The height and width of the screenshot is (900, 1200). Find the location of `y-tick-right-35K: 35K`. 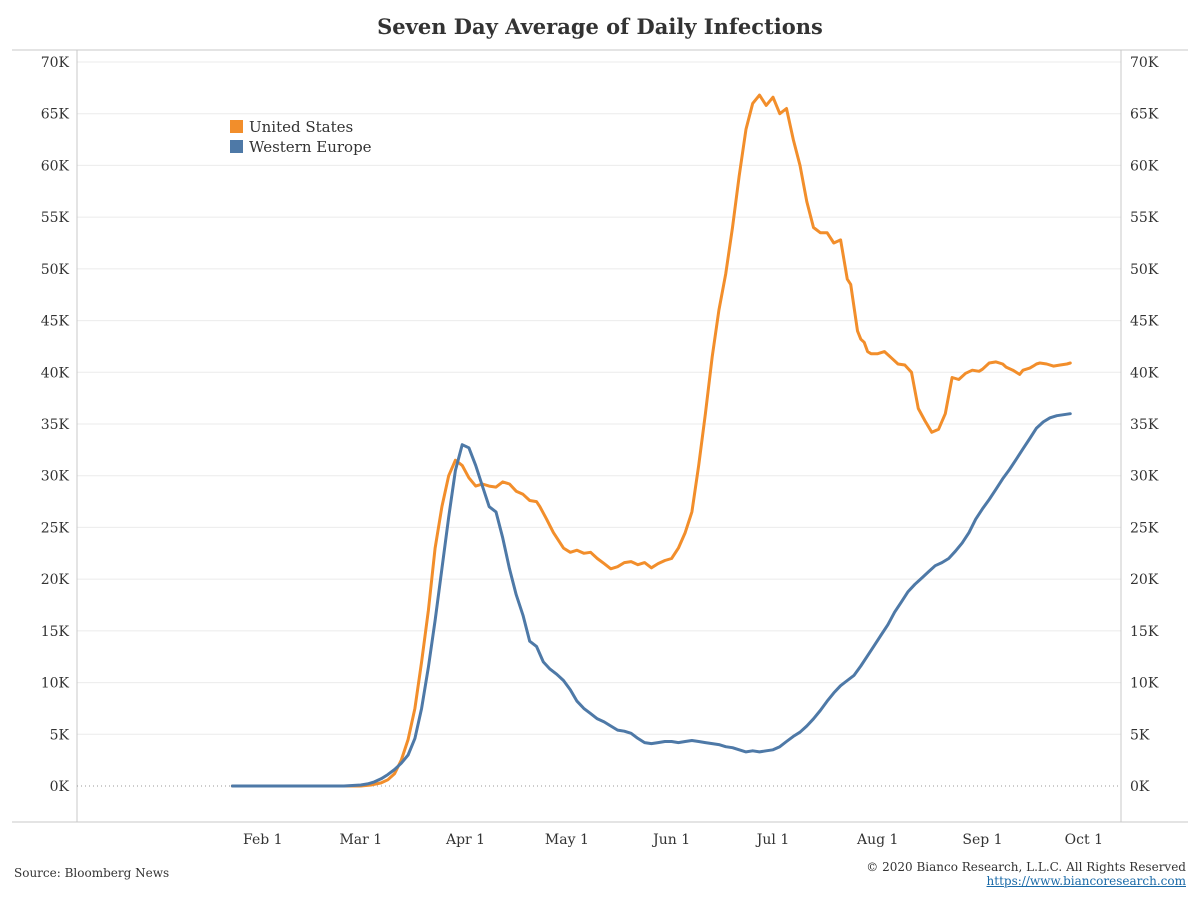

y-tick-right-35K: 35K is located at coordinates (1144, 425).